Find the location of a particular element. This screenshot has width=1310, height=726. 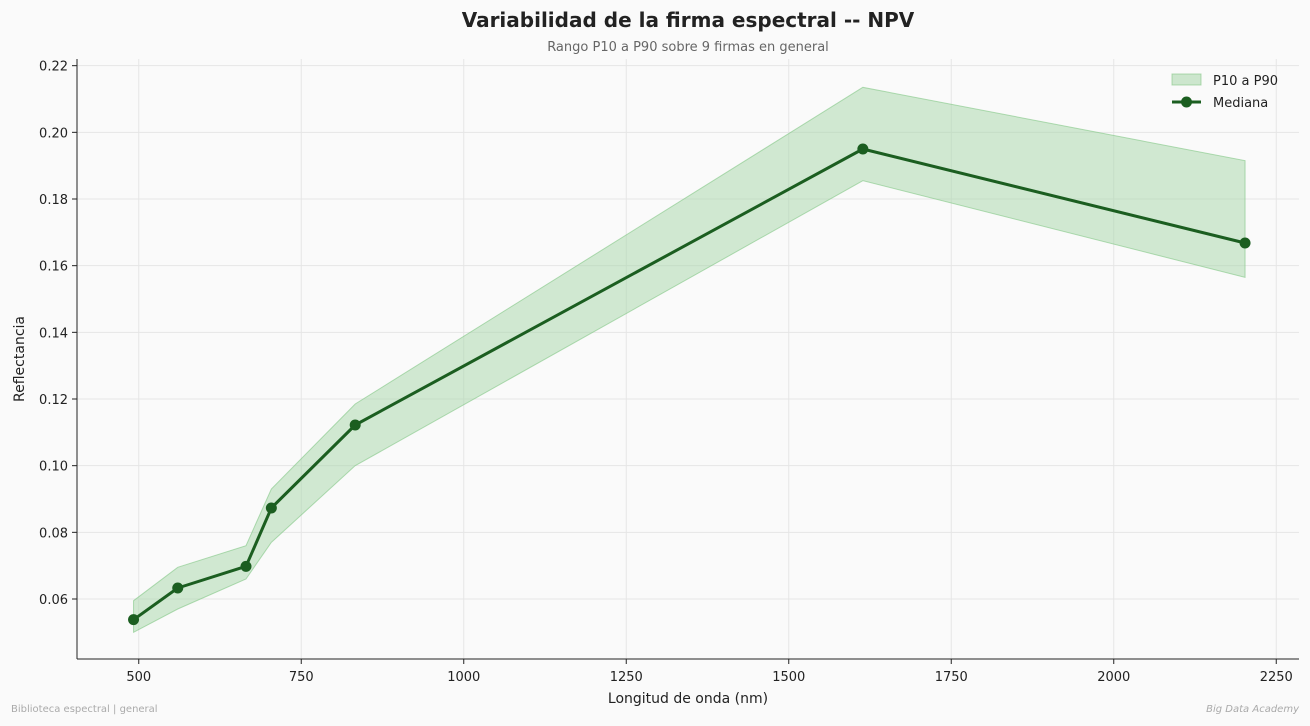

footer-source: Biblioteca espectral | general is located at coordinates (84, 709).